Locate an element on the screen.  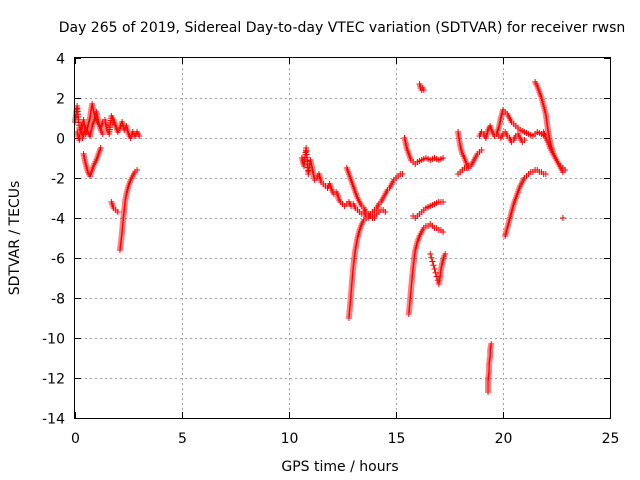
x-tick-label: 20 is located at coordinates (504, 439).